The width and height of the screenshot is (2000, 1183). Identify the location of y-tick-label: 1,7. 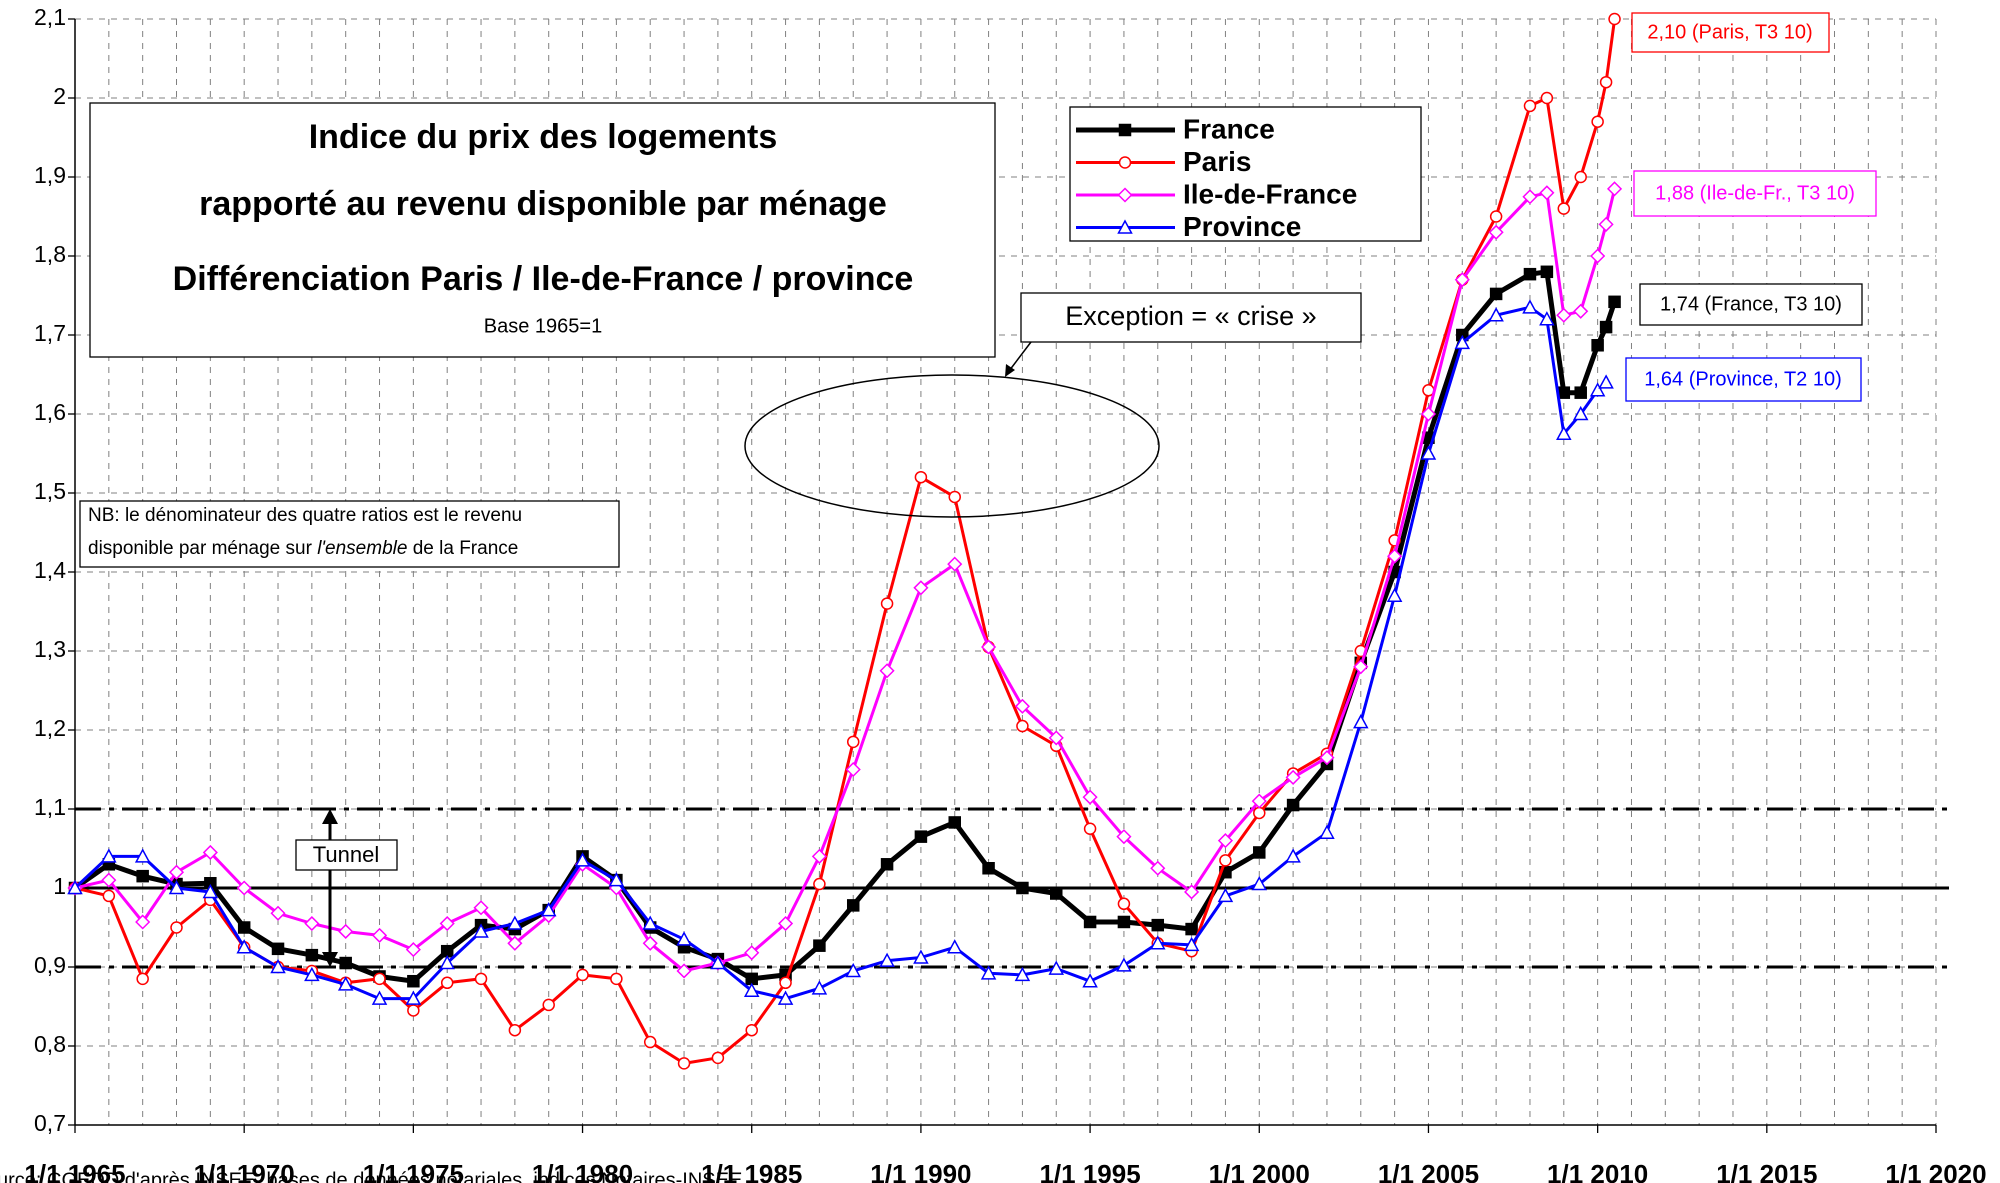
(50, 333).